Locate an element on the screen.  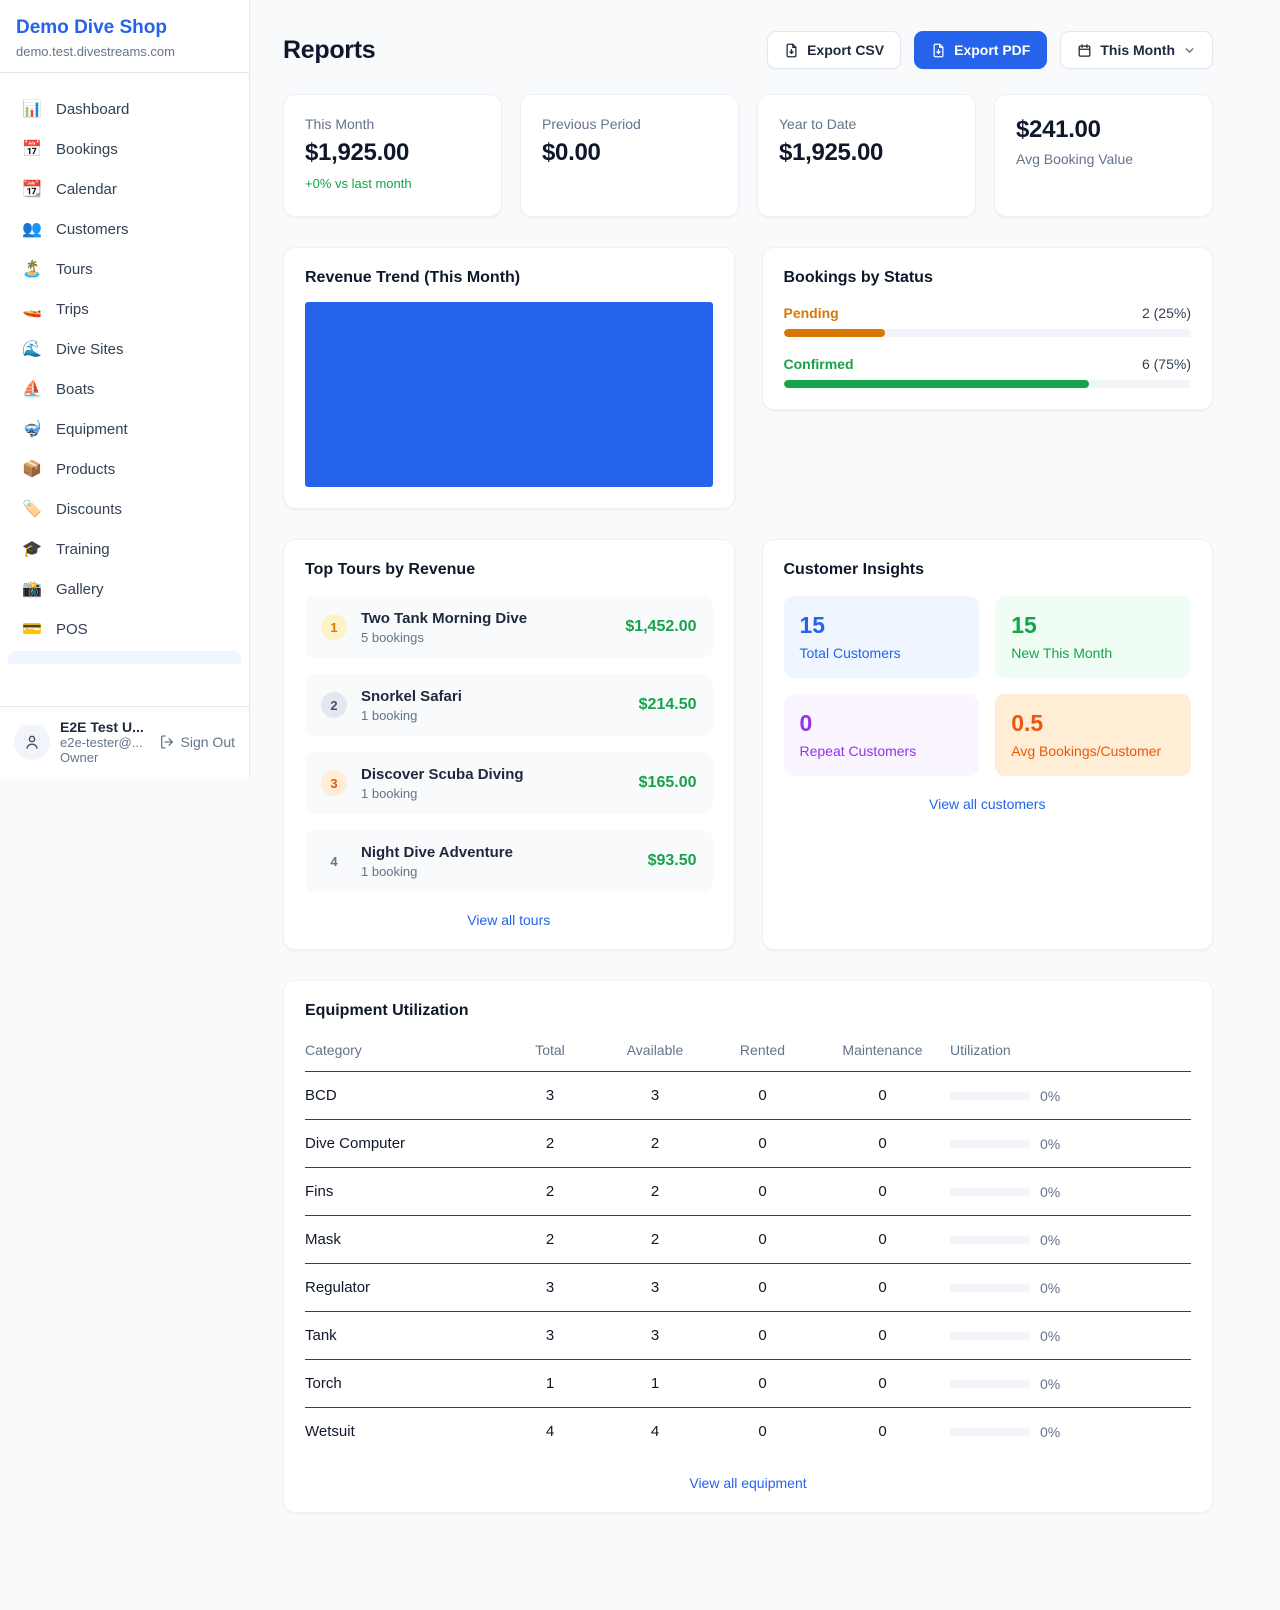
stat-value: $241.00 is located at coordinates (1058, 129).